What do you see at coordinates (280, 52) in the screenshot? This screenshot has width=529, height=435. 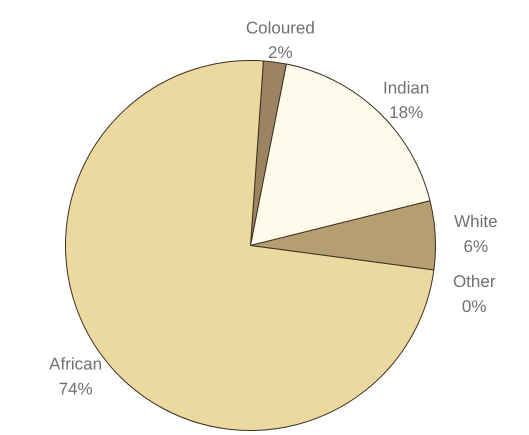 I see `data-label: 2%` at bounding box center [280, 52].